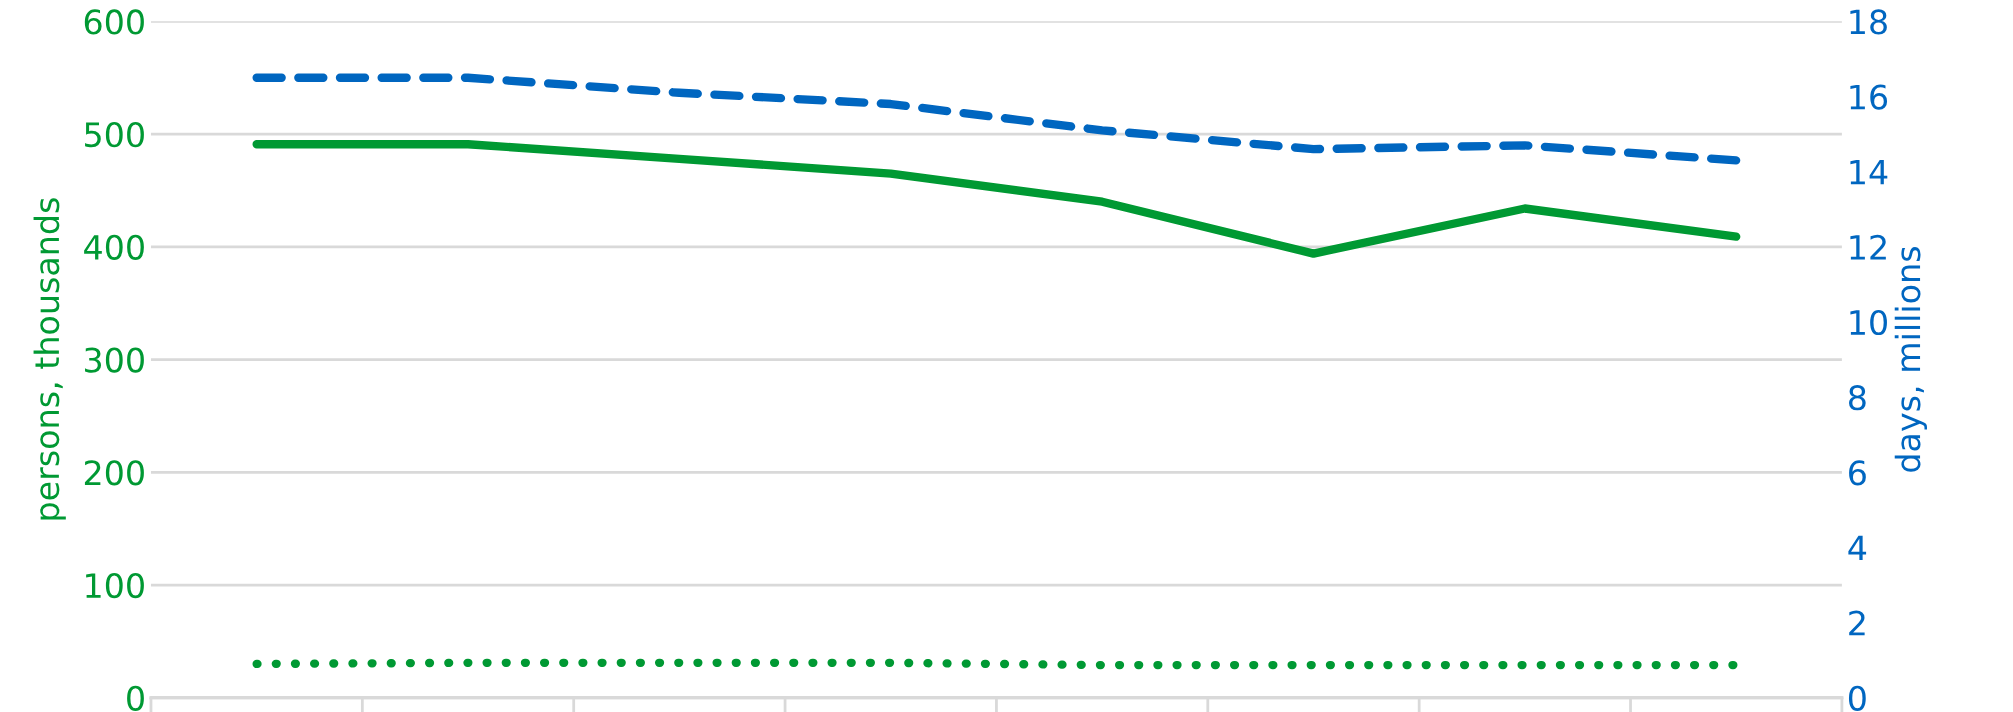  What do you see at coordinates (114, 22) in the screenshot?
I see `y-tick-label: 600` at bounding box center [114, 22].